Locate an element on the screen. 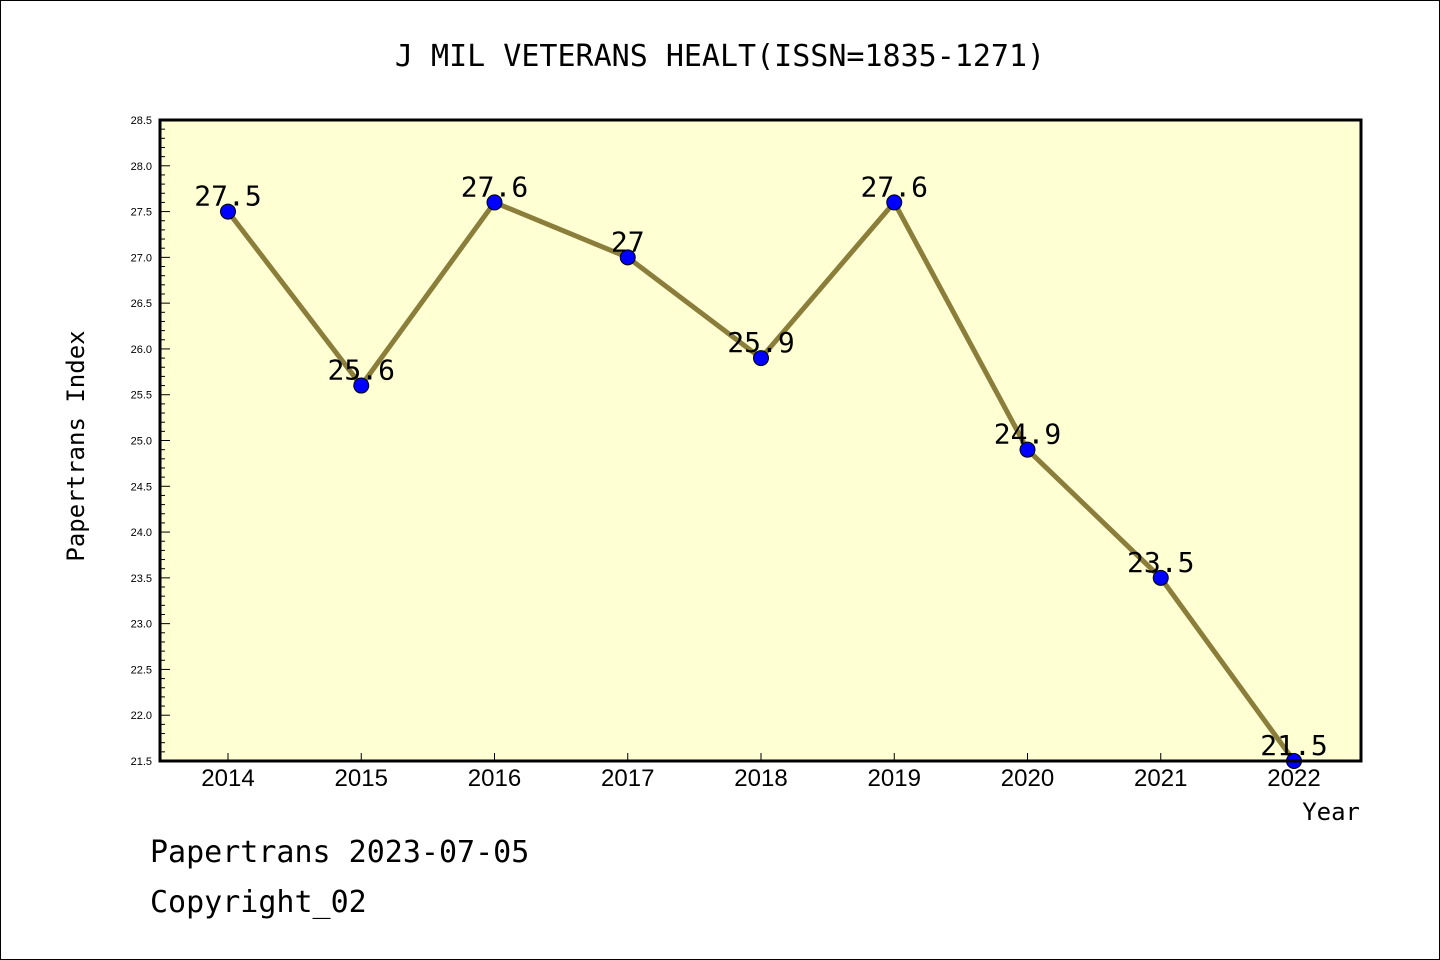 This screenshot has width=1440, height=960. data-label: 21.5 is located at coordinates (1293, 745).